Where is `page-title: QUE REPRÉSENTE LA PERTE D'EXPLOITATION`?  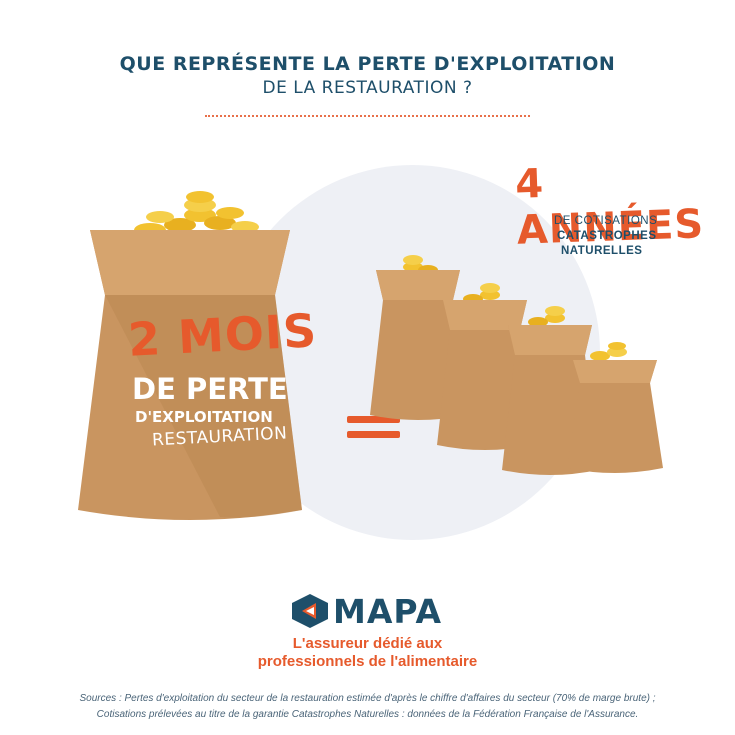
page-title: QUE REPRÉSENTE LA PERTE D'EXPLOITATION is located at coordinates (367, 64).